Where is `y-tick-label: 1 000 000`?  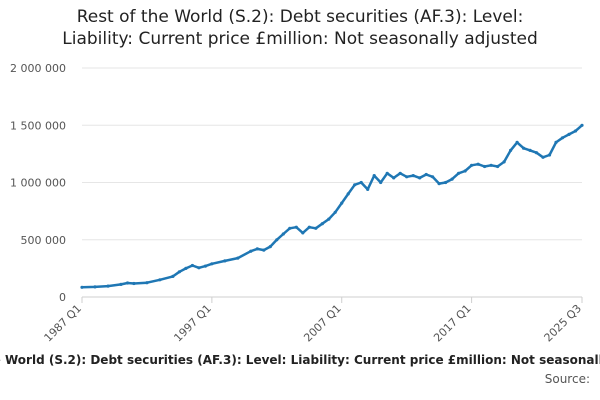
y-tick-label: 1 000 000 is located at coordinates (38, 183).